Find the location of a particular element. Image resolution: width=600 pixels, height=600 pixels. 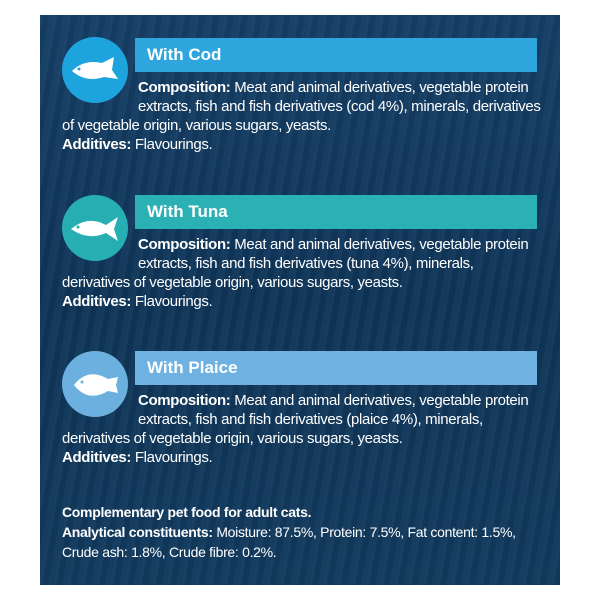

plaice-icon is located at coordinates (95, 384).